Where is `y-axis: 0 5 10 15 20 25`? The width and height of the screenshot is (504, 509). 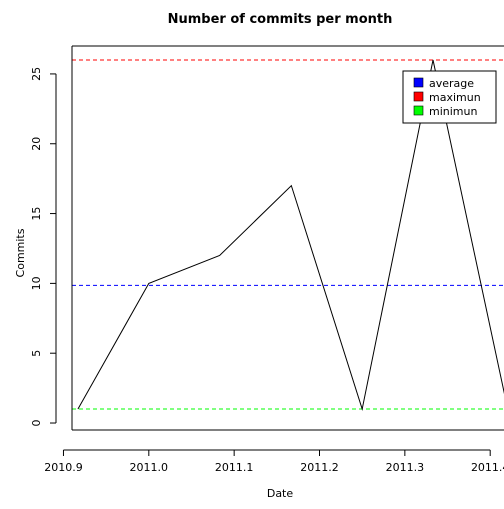
y-axis: 0 5 10 15 20 25 is located at coordinates (43, 247).